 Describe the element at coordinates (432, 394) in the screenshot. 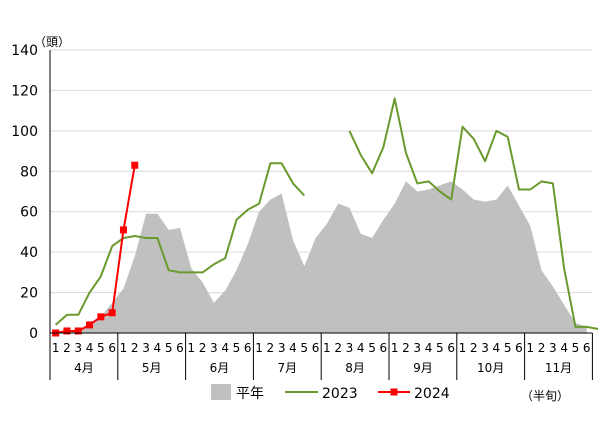

I see `legend-label-2024: 2024` at that location.